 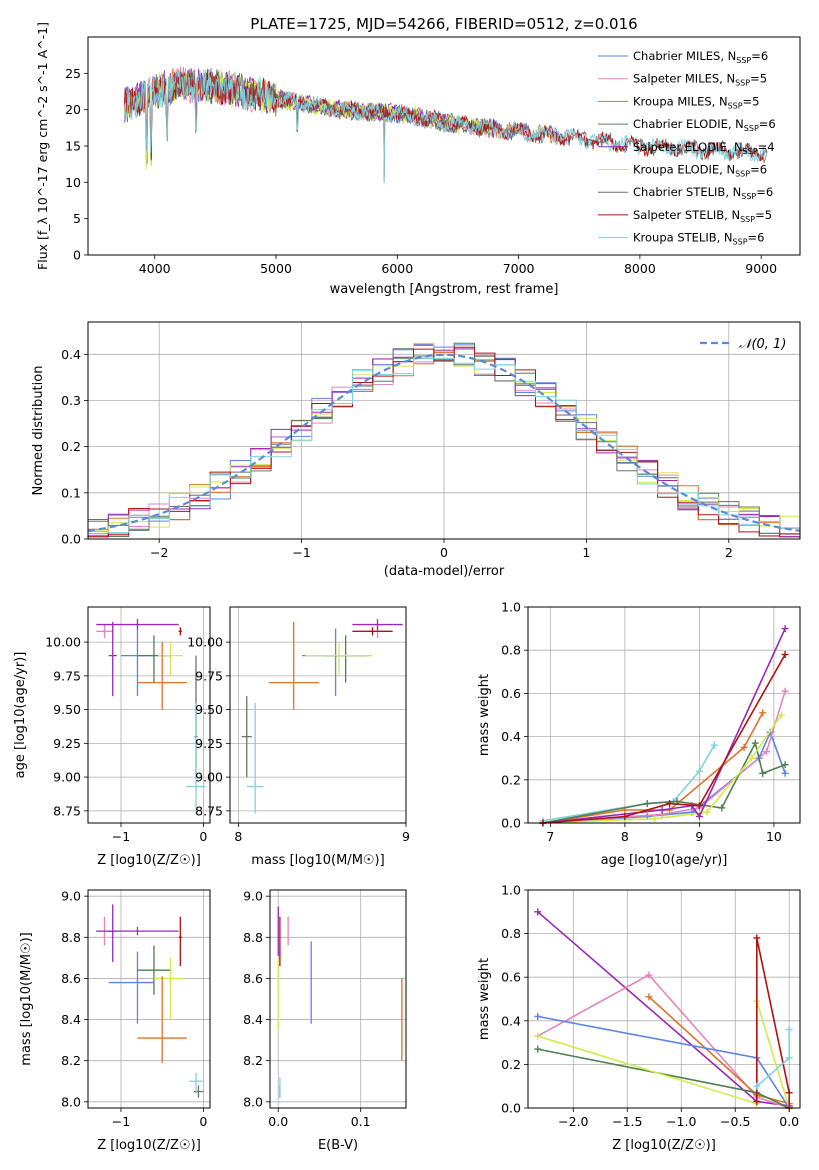 I want to click on x-axis-label: E(B-V), so click(x=338, y=1145).